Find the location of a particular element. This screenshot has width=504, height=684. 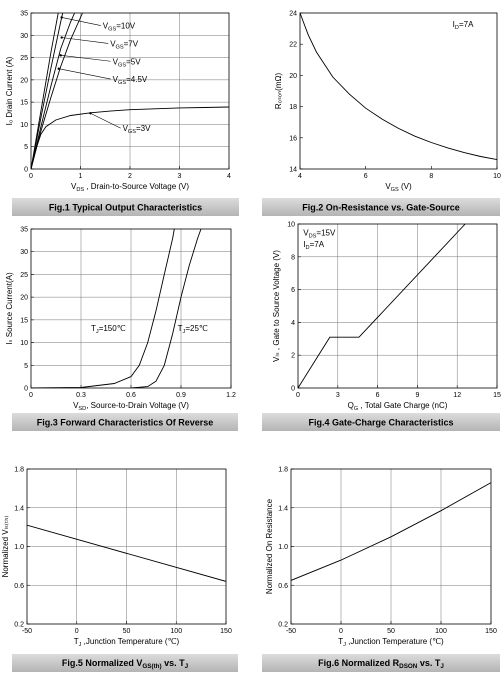

y-tick-label: 1.8 is located at coordinates (283, 470).